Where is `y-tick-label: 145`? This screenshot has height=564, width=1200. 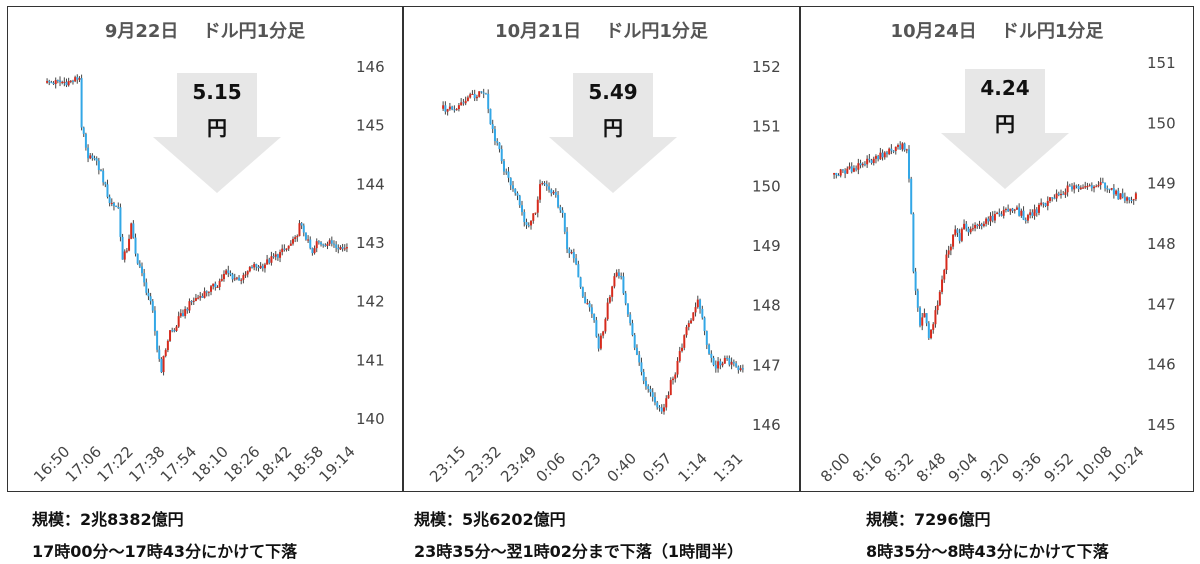
y-tick-label: 145 is located at coordinates (370, 126).